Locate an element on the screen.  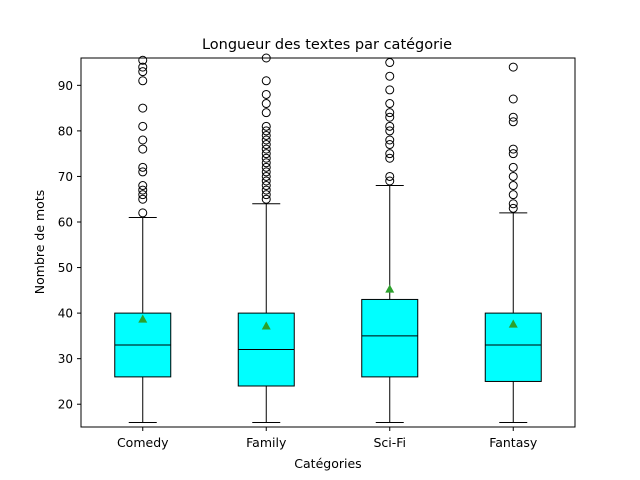
box-iqr is located at coordinates (390, 338).